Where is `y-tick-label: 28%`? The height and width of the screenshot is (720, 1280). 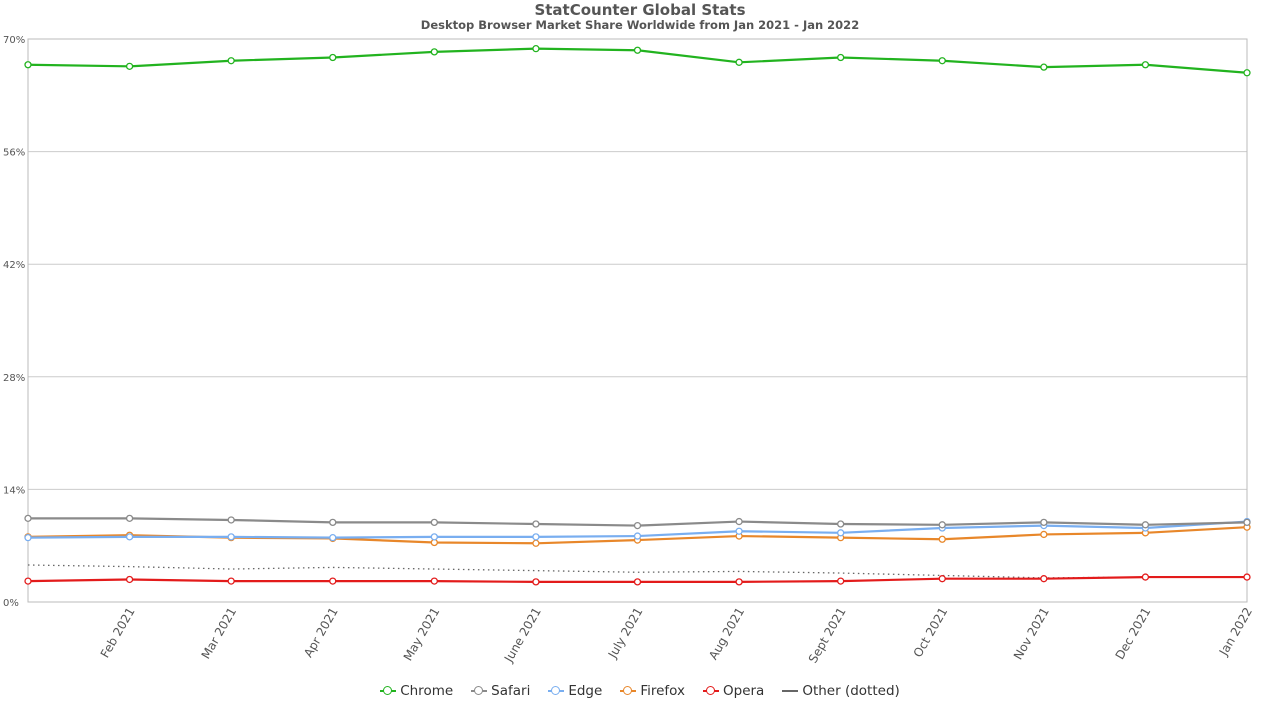 y-tick-label: 28% is located at coordinates (14, 378).